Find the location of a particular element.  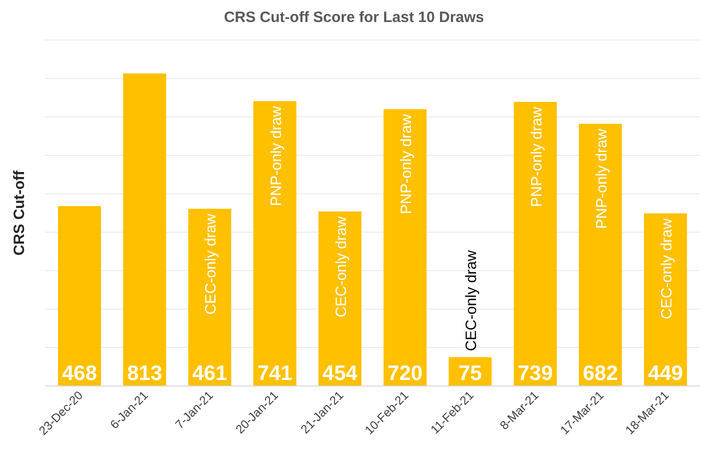

data-label: 813 is located at coordinates (144, 373).